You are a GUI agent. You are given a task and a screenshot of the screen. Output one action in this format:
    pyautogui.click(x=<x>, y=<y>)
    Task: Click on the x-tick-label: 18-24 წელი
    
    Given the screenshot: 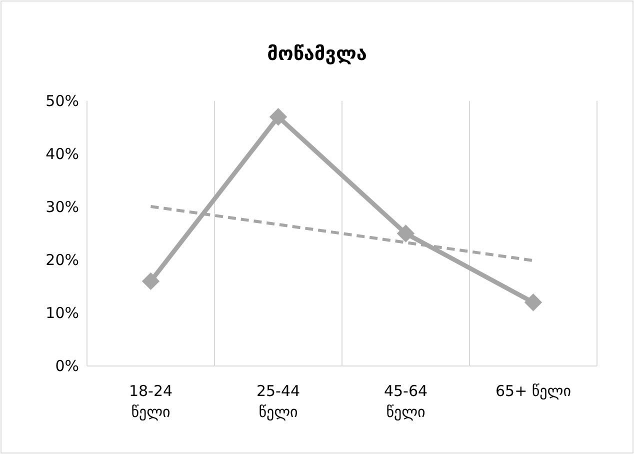 What is the action you would take?
    pyautogui.click(x=150, y=401)
    